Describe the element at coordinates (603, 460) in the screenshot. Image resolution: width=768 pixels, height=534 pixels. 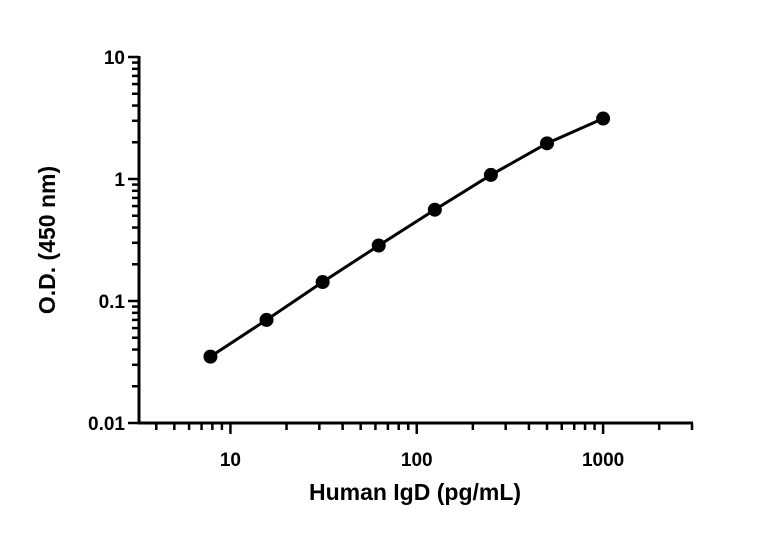
I see `x-tick-label: 1000` at that location.